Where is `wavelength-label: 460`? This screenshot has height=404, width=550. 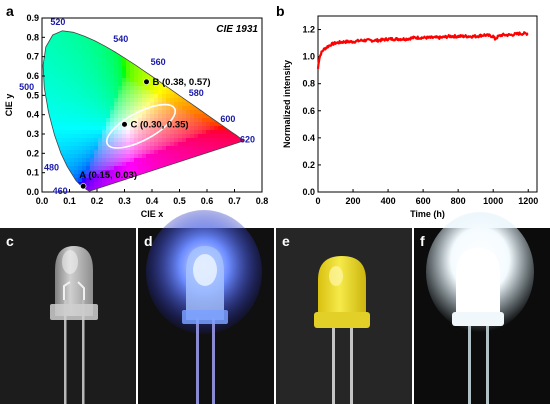
wavelength-label: 460 is located at coordinates (60, 191).